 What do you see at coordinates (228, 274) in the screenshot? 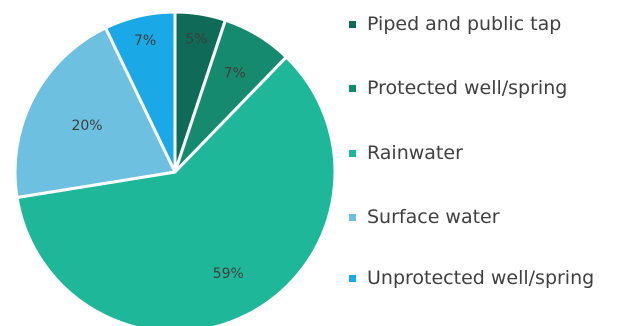
I see `data-label-rainwater: 59%` at bounding box center [228, 274].